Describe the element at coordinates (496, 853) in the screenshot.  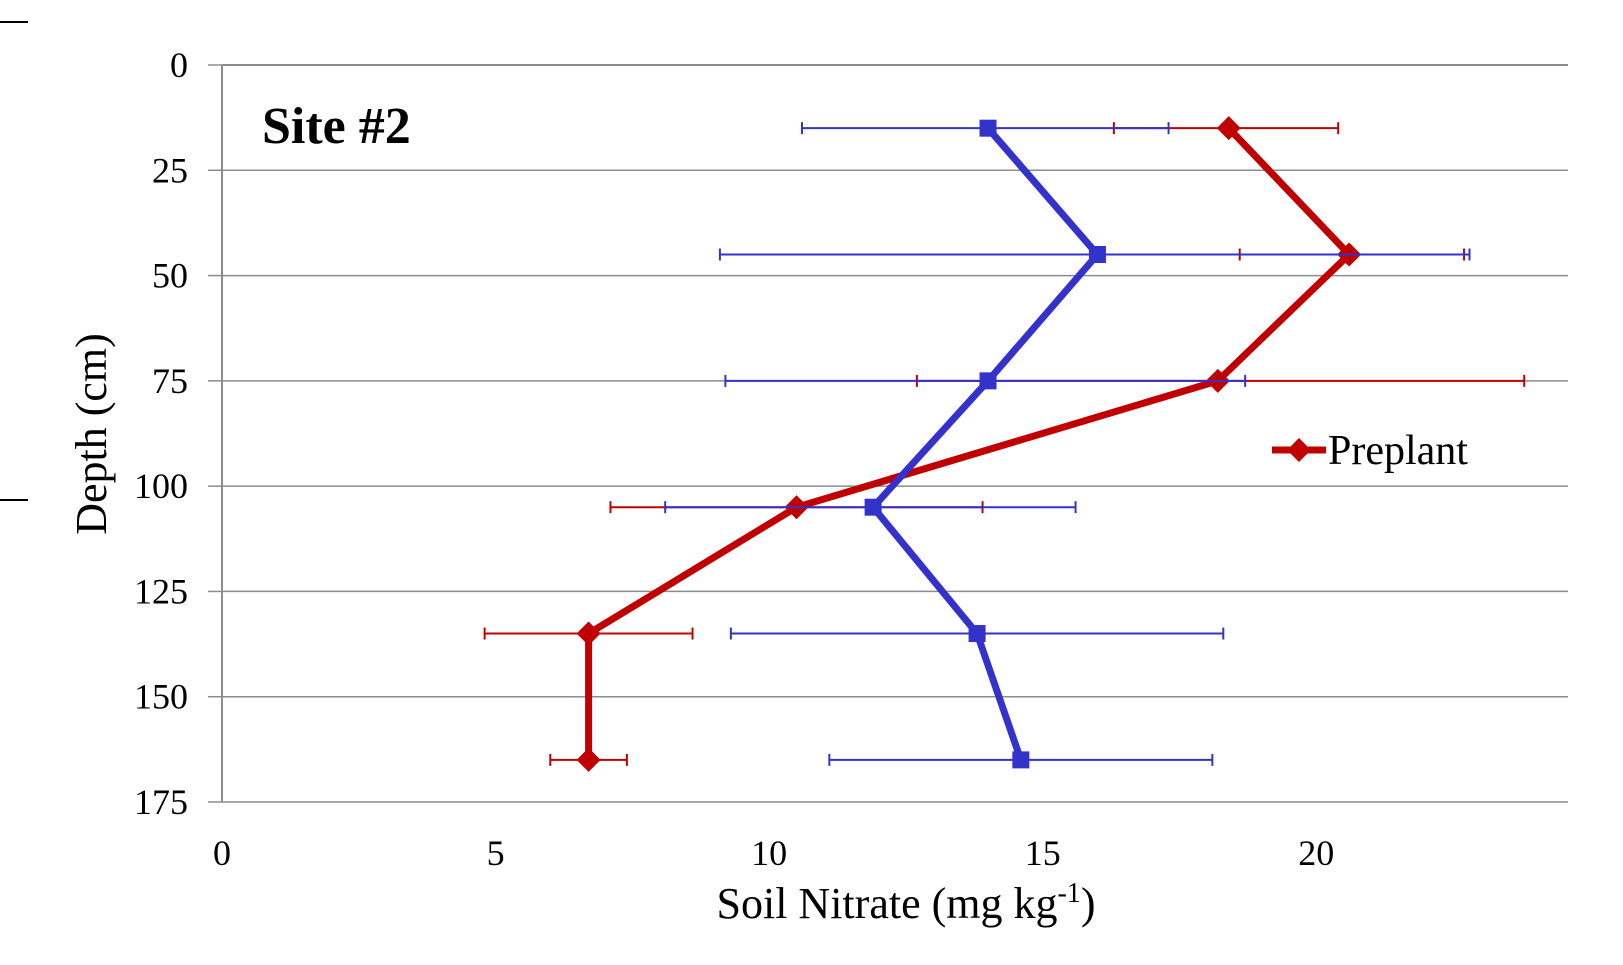
I see `x-tick-label: 5` at that location.